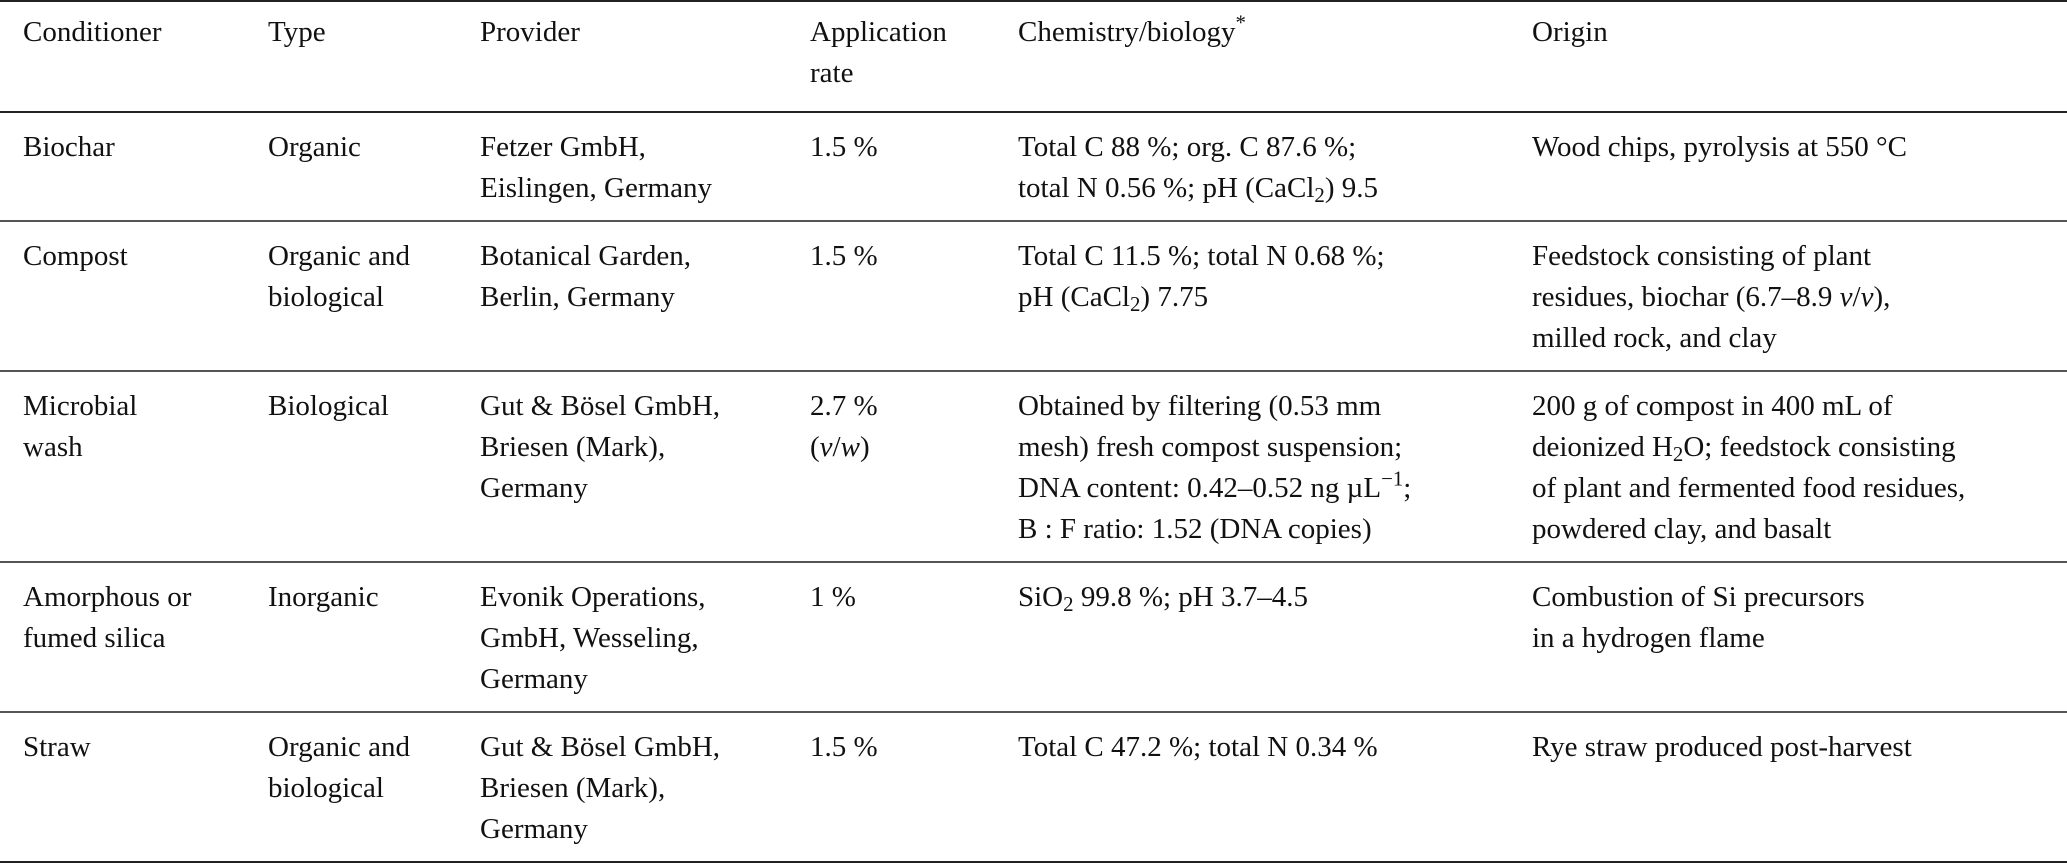 Image resolution: width=2067 pixels, height=863 pixels. What do you see at coordinates (80, 406) in the screenshot?
I see `conditioner-line: Microbial` at bounding box center [80, 406].